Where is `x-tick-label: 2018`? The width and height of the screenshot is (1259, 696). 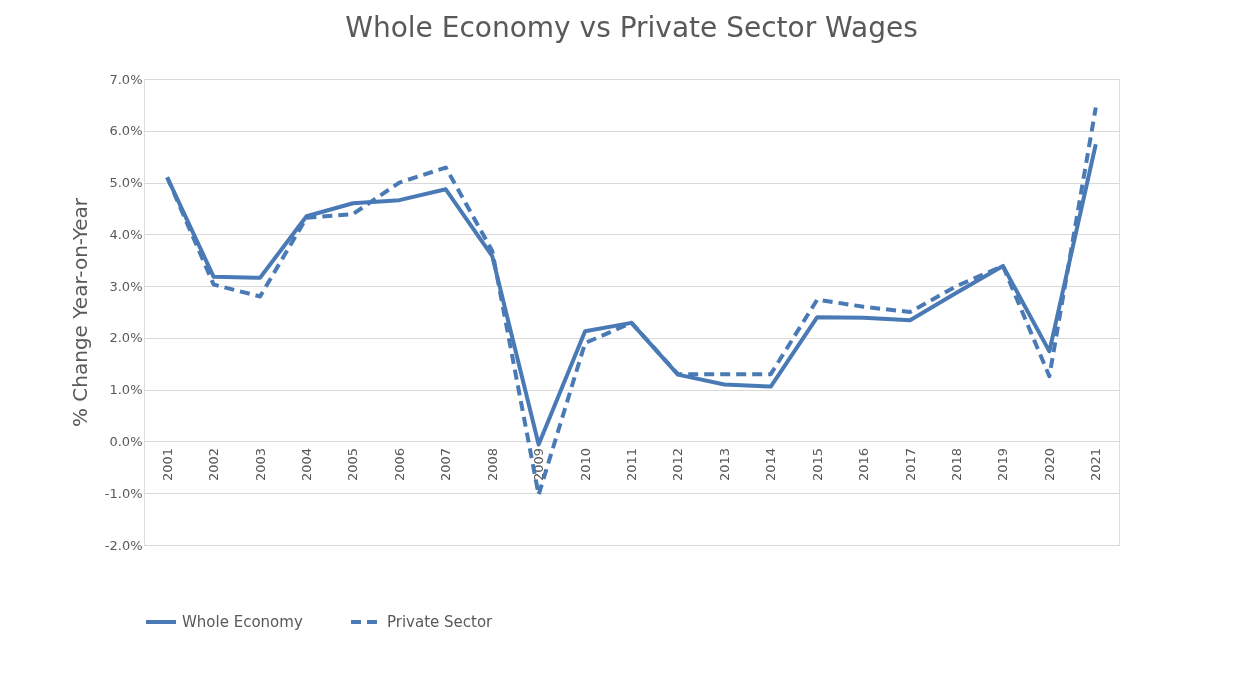 x-tick-label: 2018 is located at coordinates (956, 464).